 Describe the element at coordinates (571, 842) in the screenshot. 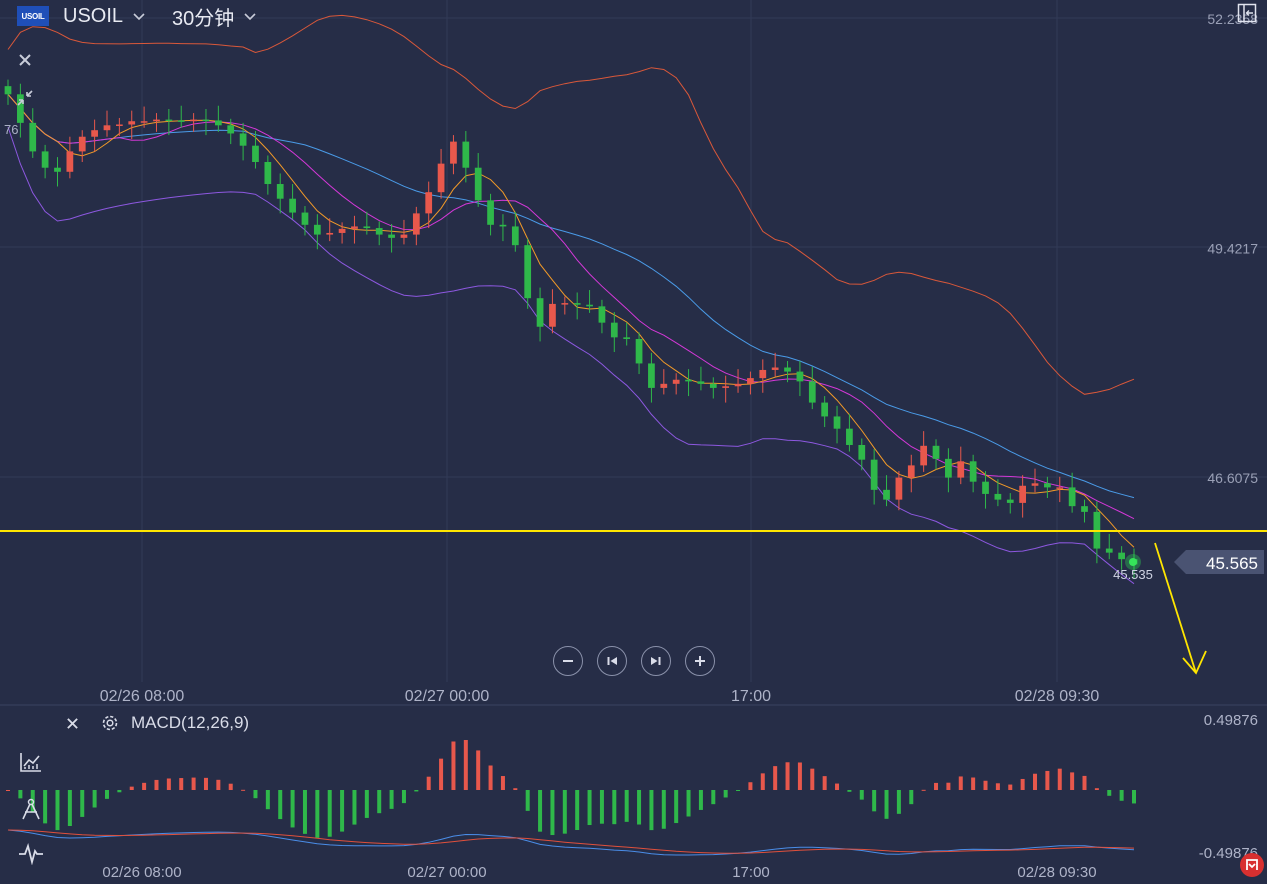

I see `macd-dif-line` at that location.